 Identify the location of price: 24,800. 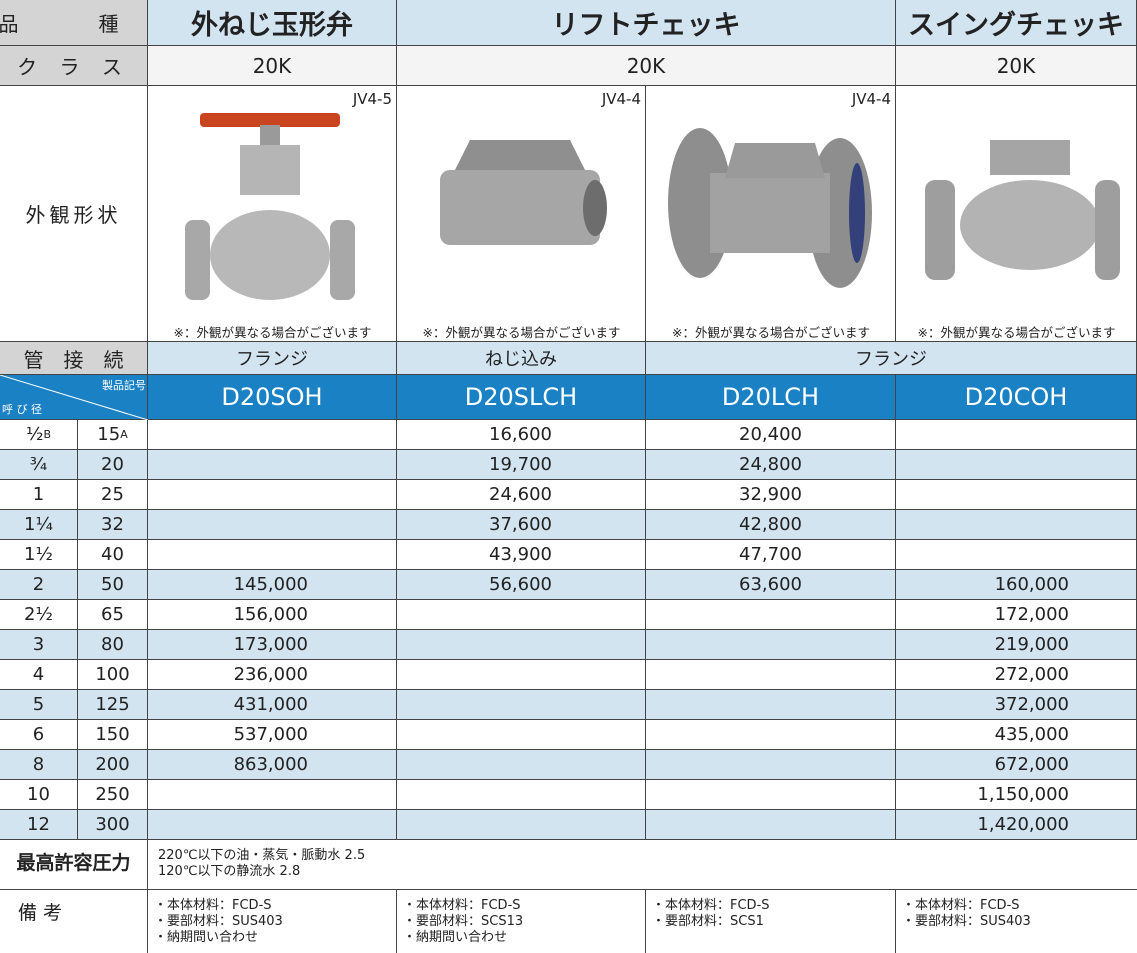
(771, 465).